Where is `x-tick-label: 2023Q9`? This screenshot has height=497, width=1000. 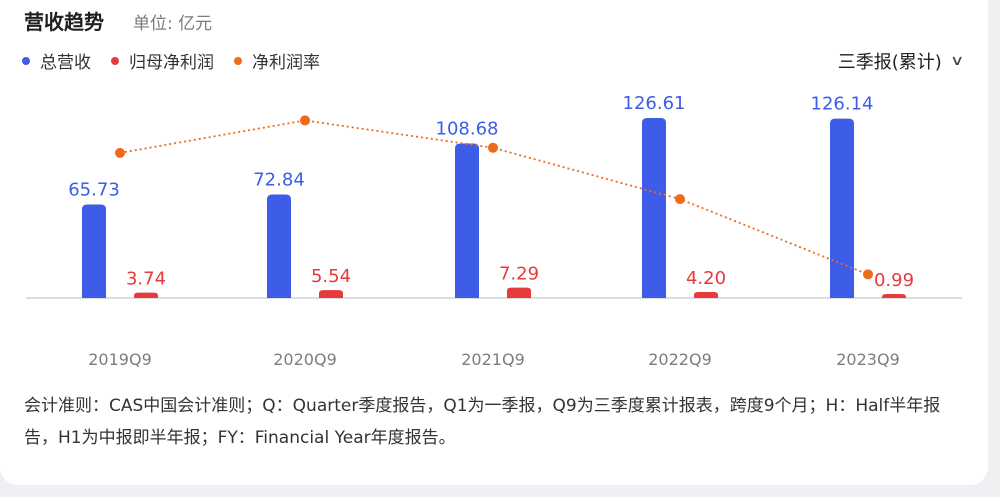
x-tick-label: 2023Q9 is located at coordinates (868, 359).